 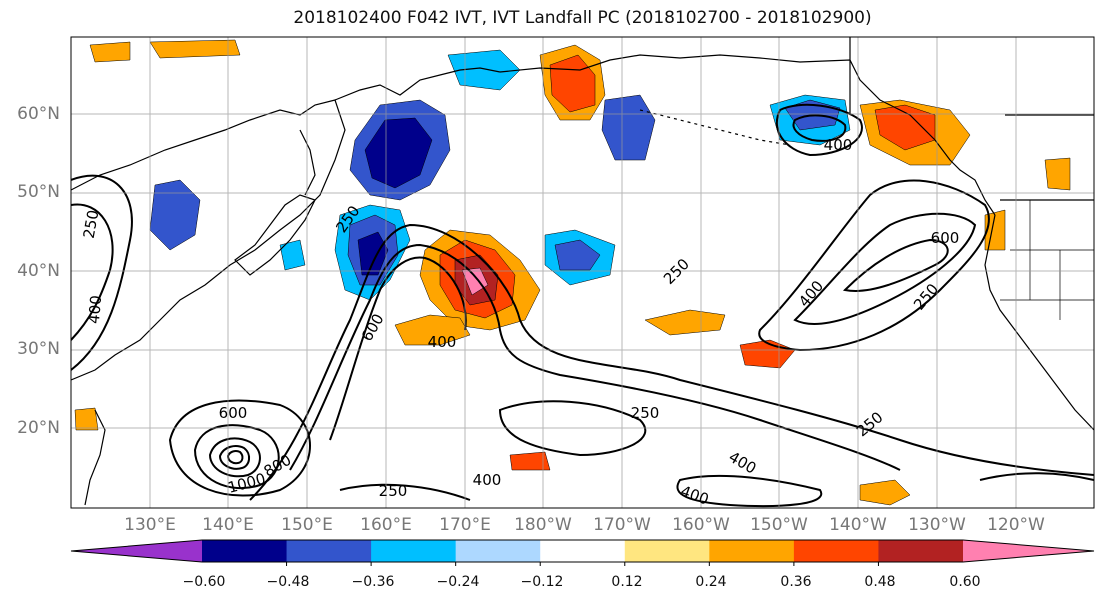 I want to click on lon-label-120w: 120°W, so click(x=1016, y=525).